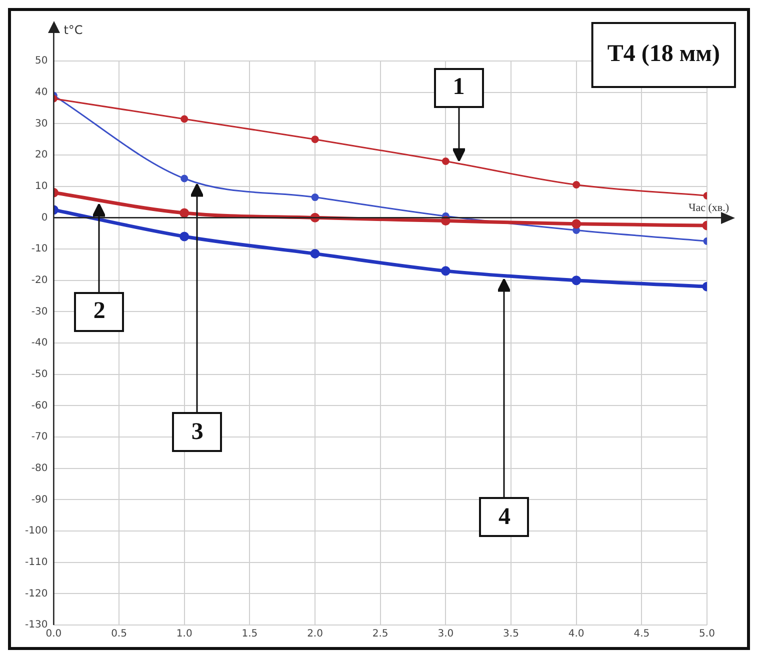 The width and height of the screenshot is (758, 657). Describe the element at coordinates (707, 634) in the screenshot. I see `x-tick-label: 5.0` at that location.